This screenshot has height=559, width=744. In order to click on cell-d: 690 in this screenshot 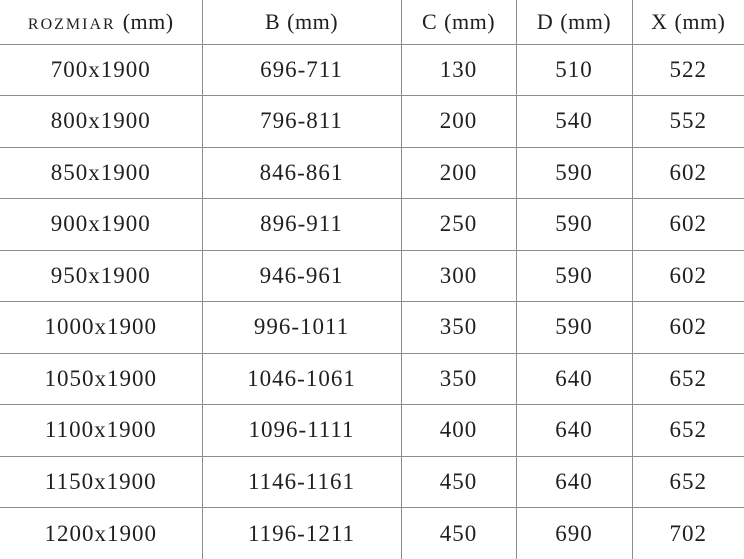, I will do `click(574, 533)`.